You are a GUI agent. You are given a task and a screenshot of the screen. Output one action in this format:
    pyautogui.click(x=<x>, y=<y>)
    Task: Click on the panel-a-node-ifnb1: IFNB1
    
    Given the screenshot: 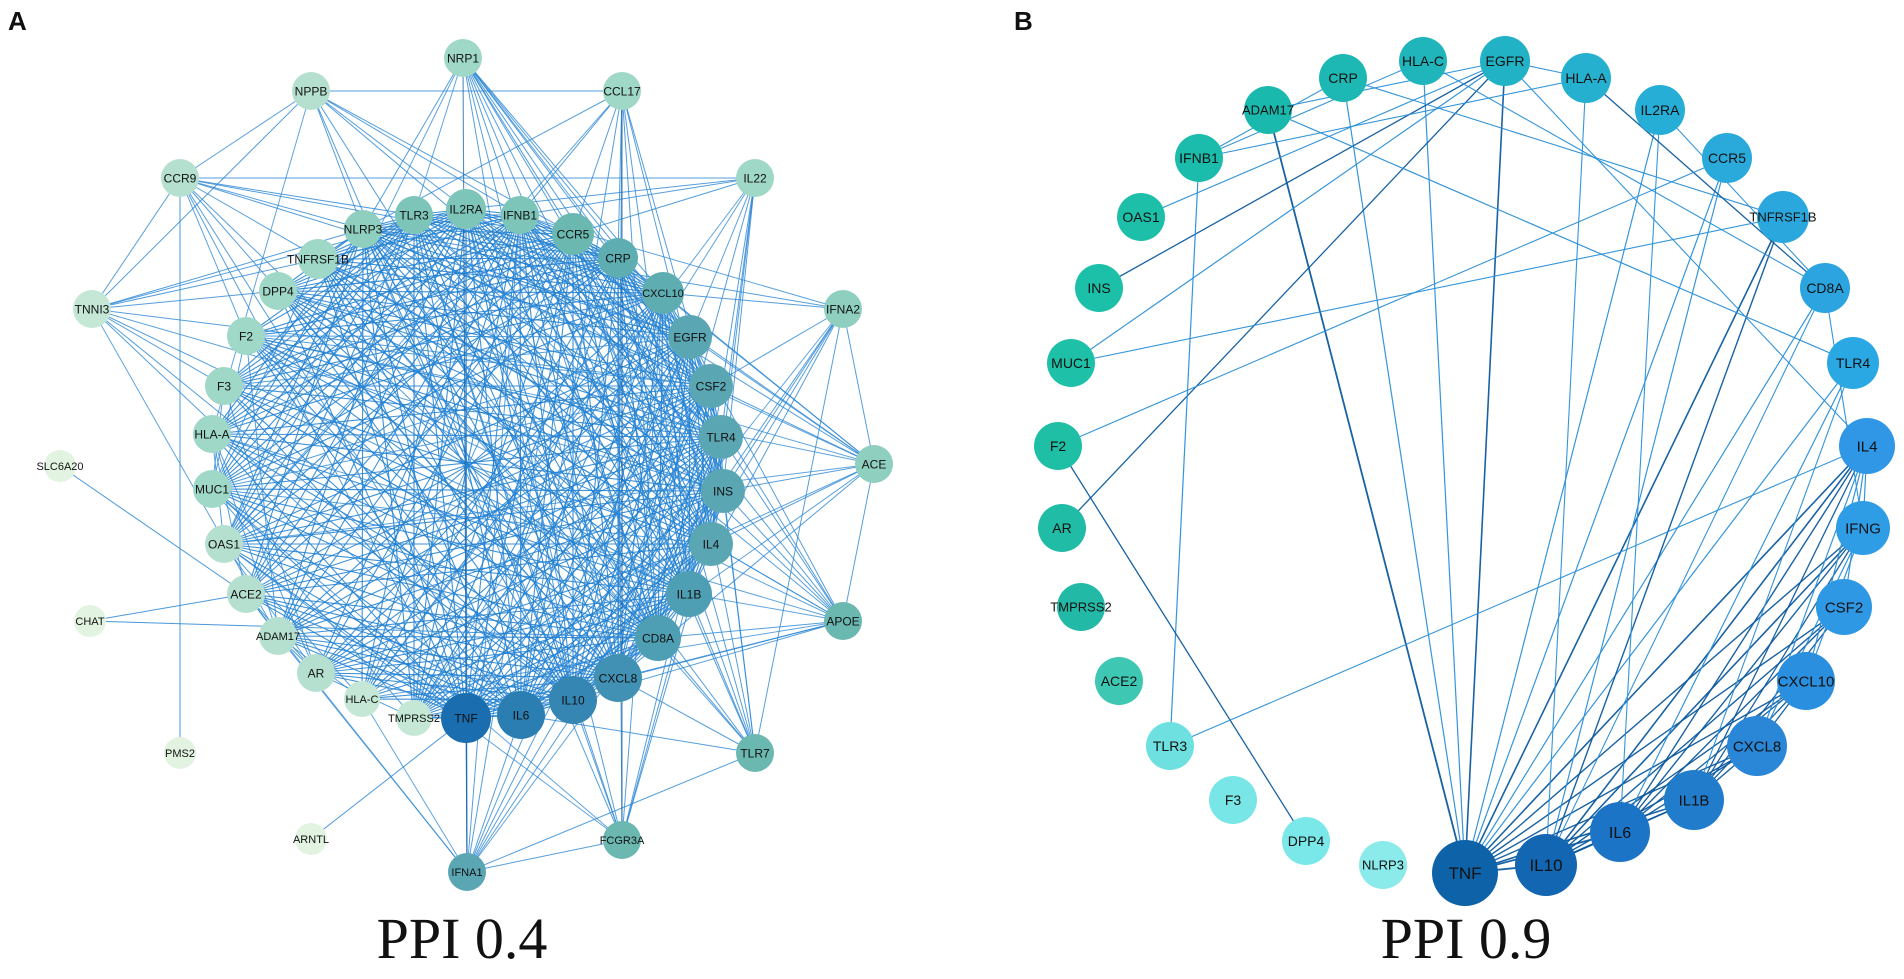 What is the action you would take?
    pyautogui.click(x=520, y=215)
    